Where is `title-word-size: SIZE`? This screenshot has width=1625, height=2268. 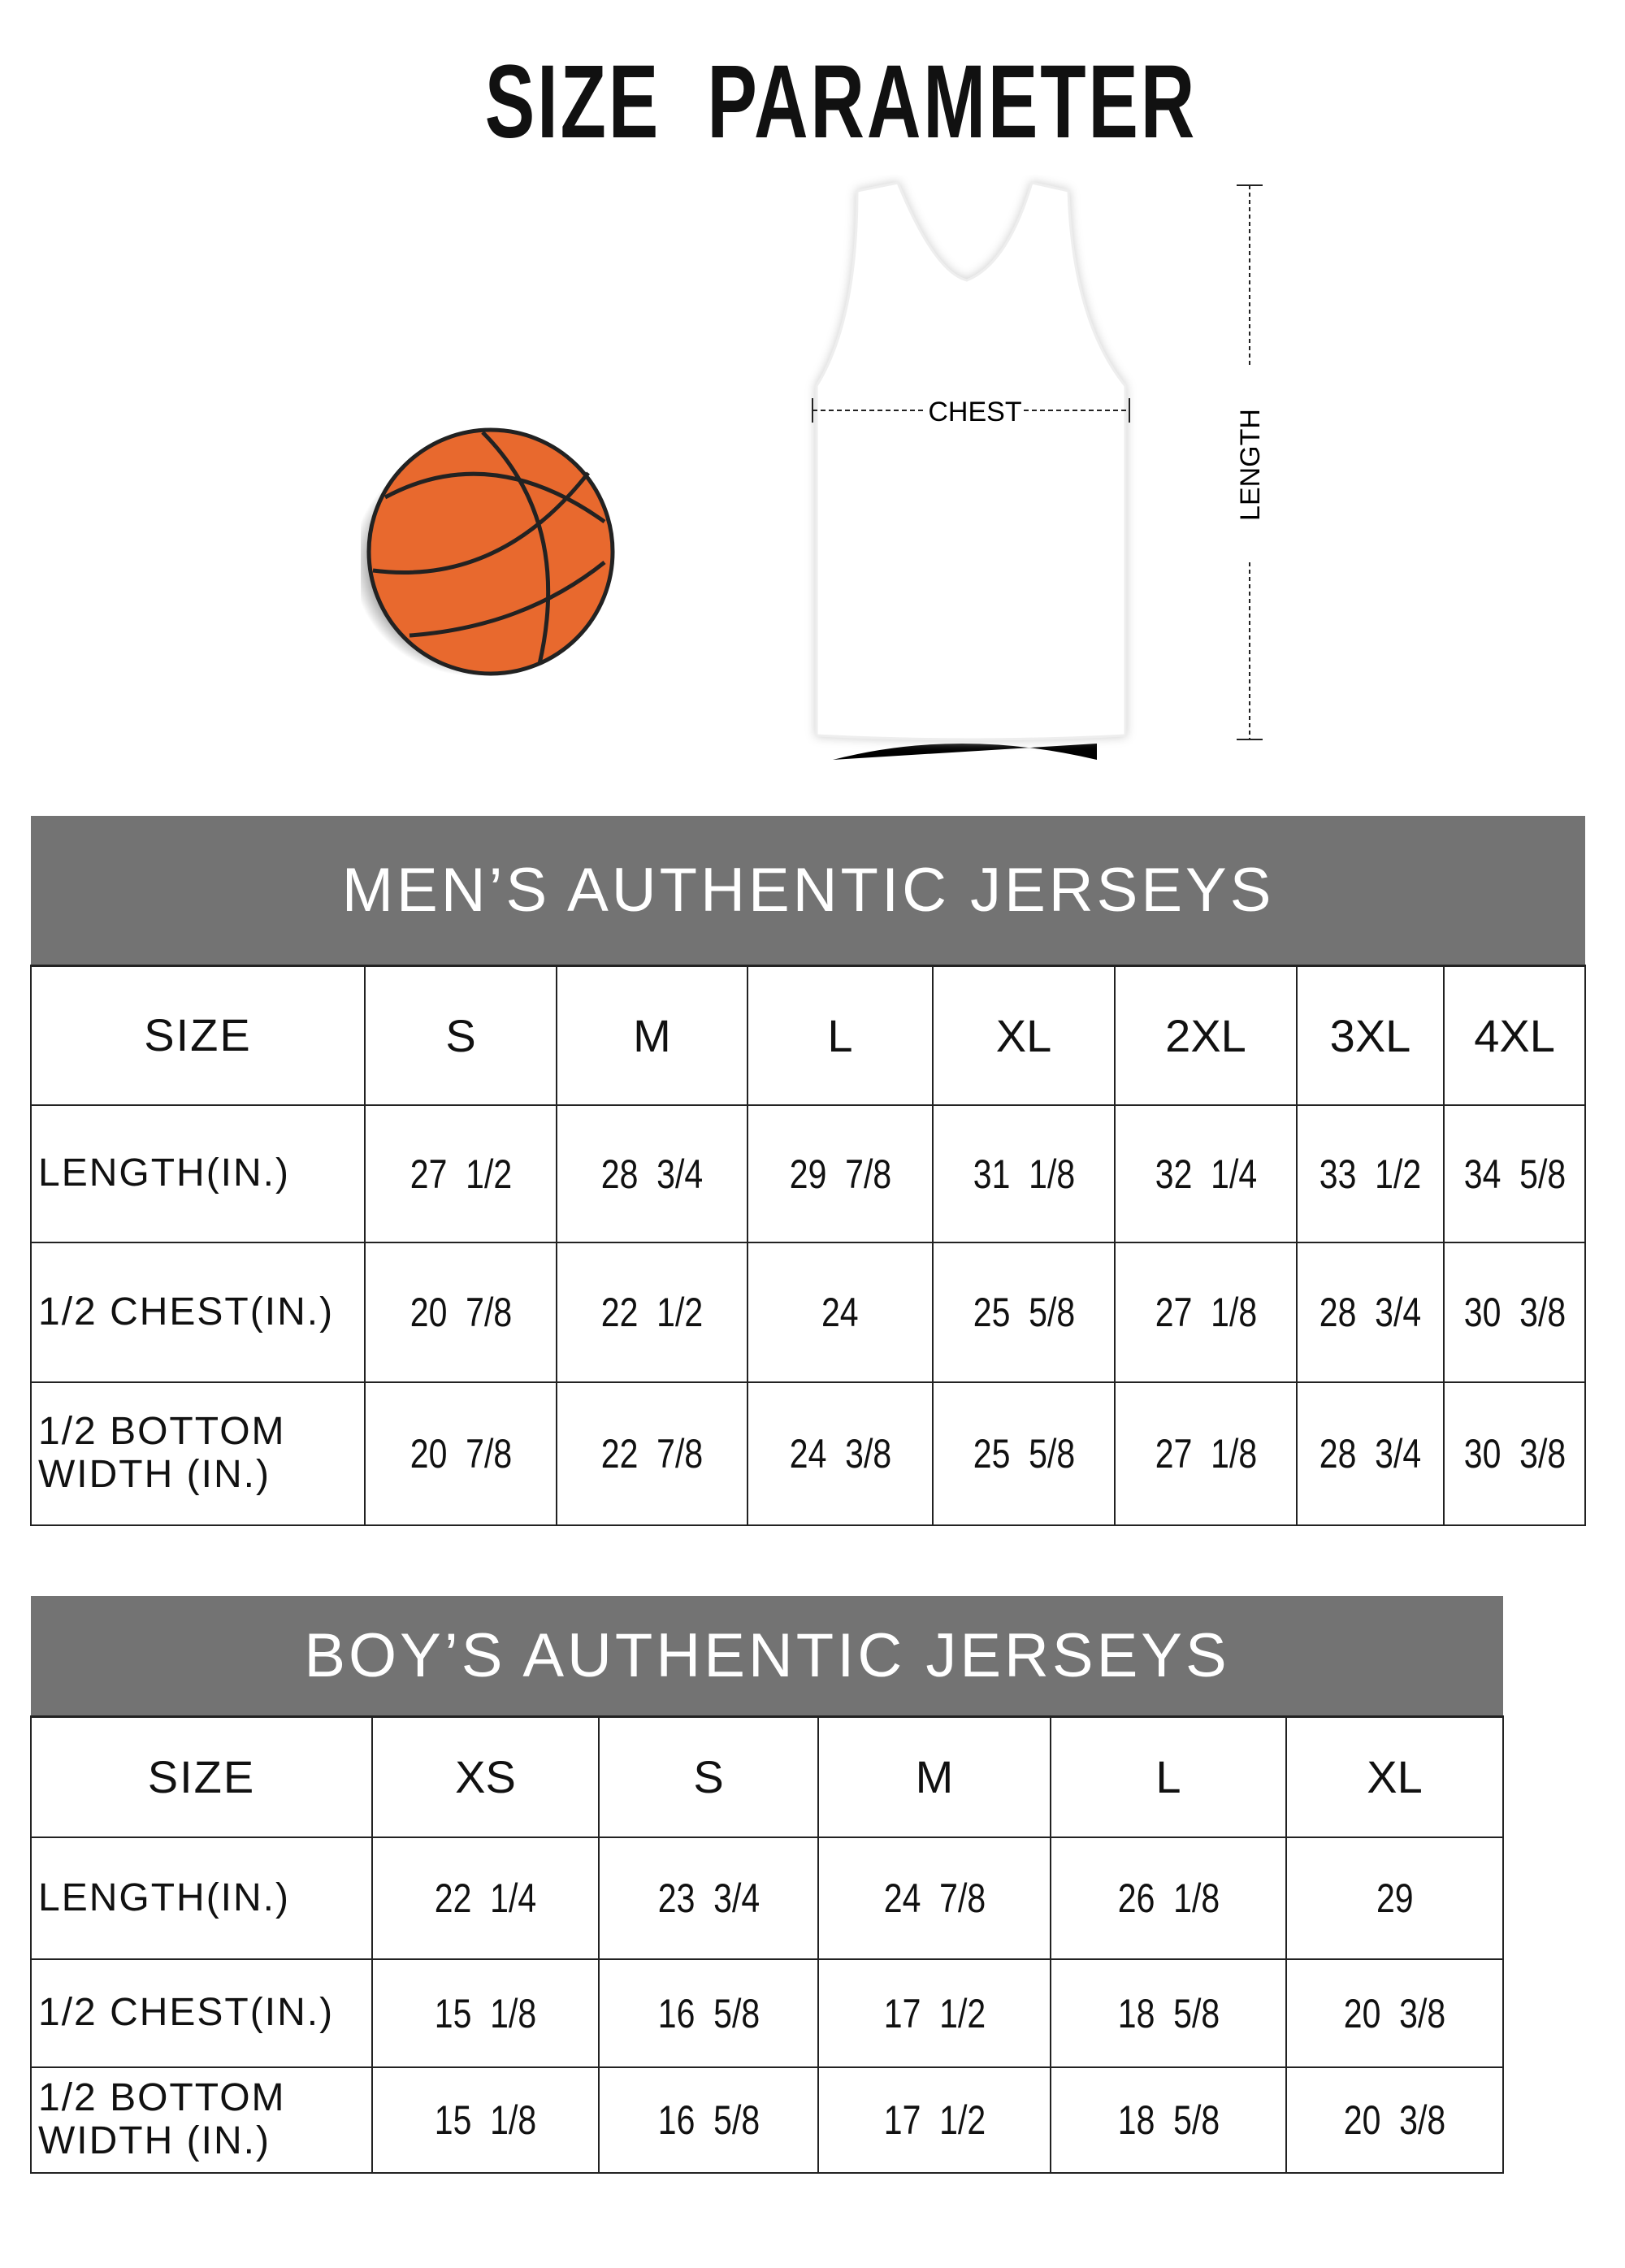
title-word-size: SIZE is located at coordinates (572, 102).